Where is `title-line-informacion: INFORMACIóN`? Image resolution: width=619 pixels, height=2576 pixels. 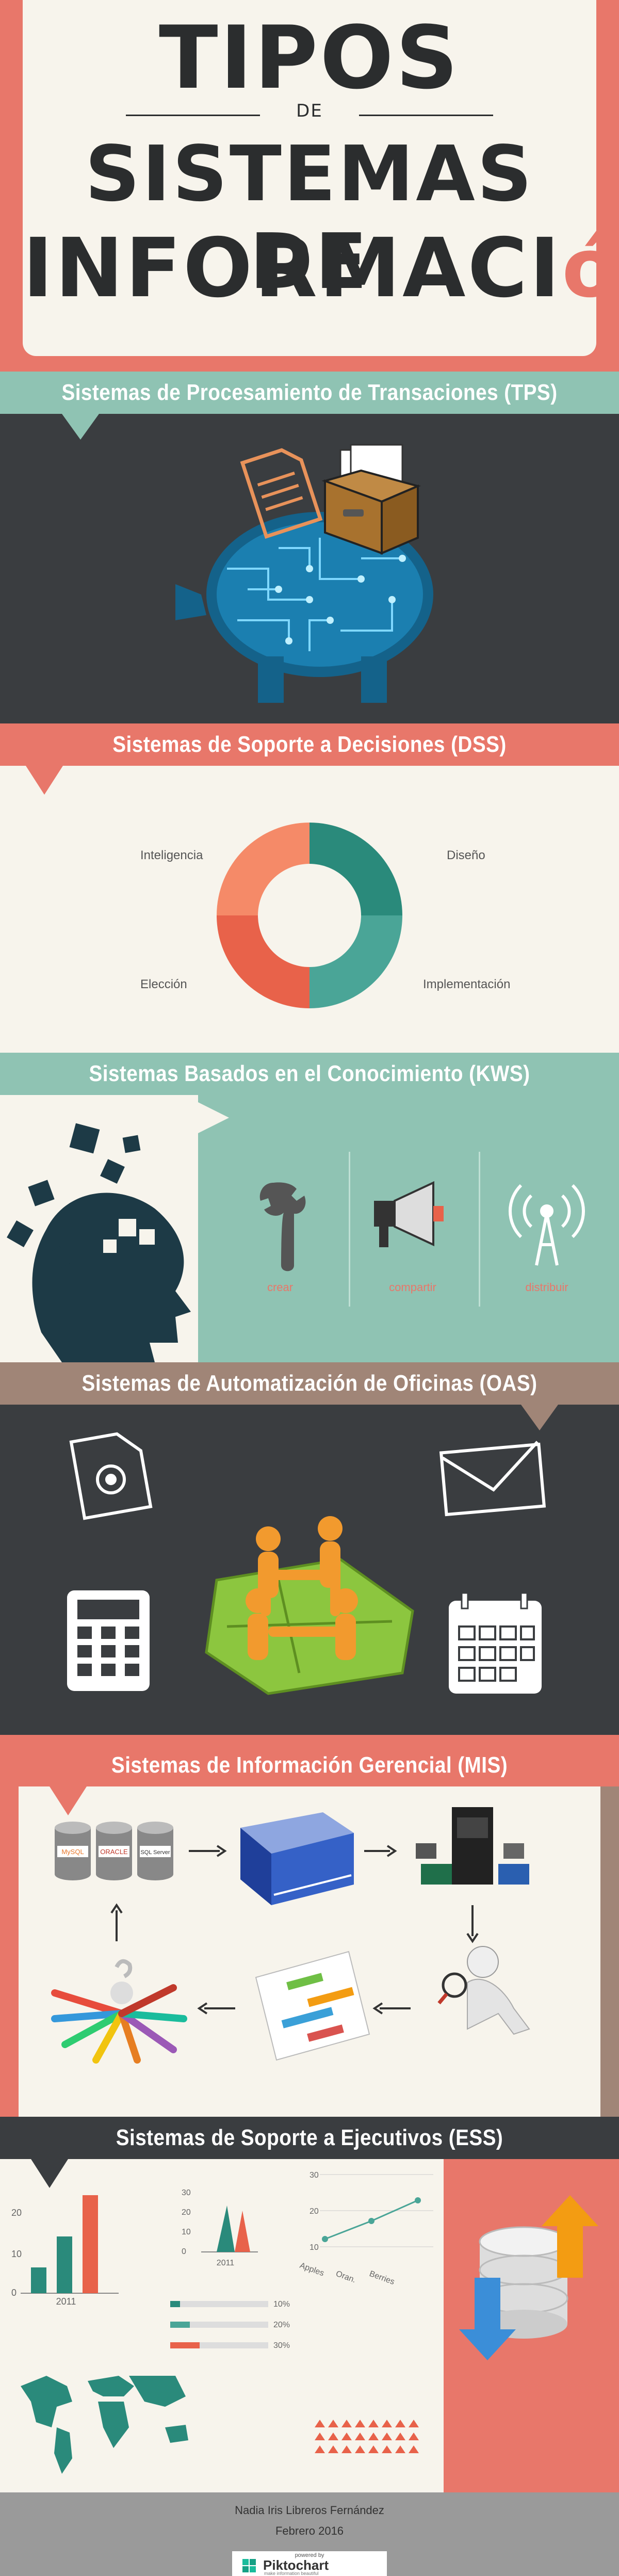
title-line-informacion: INFORMACIóN is located at coordinates (321, 269).